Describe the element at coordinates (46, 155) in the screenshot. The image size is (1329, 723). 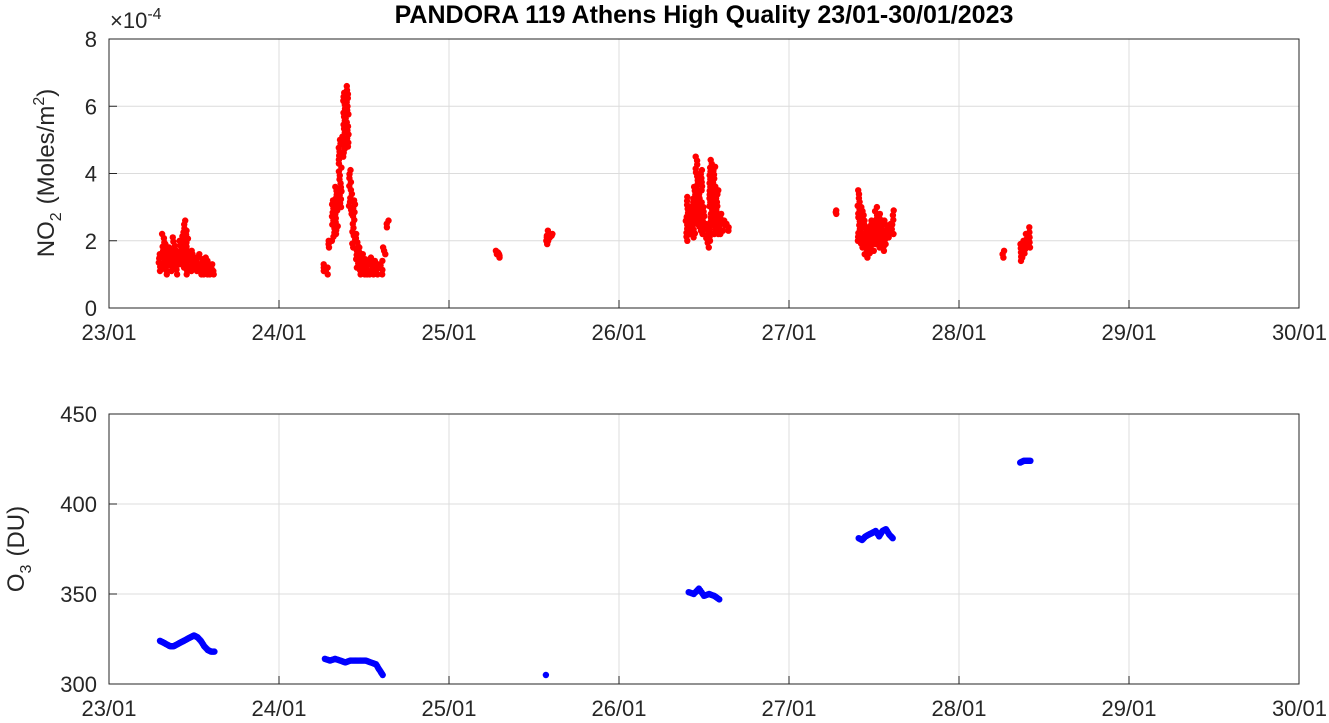
I see `no2-ylabel-unit-pre: (Moles/m` at that location.